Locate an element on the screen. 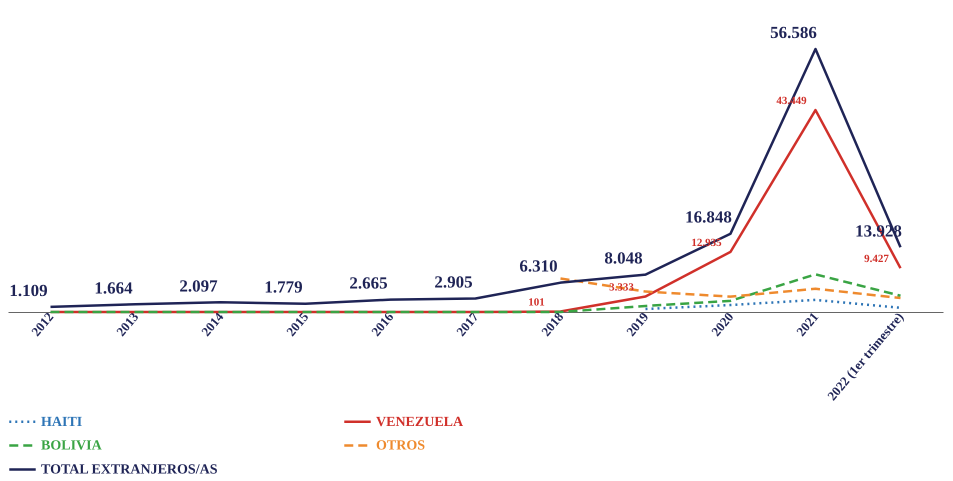 The width and height of the screenshot is (953, 481). data-label: 56.586 is located at coordinates (793, 32).